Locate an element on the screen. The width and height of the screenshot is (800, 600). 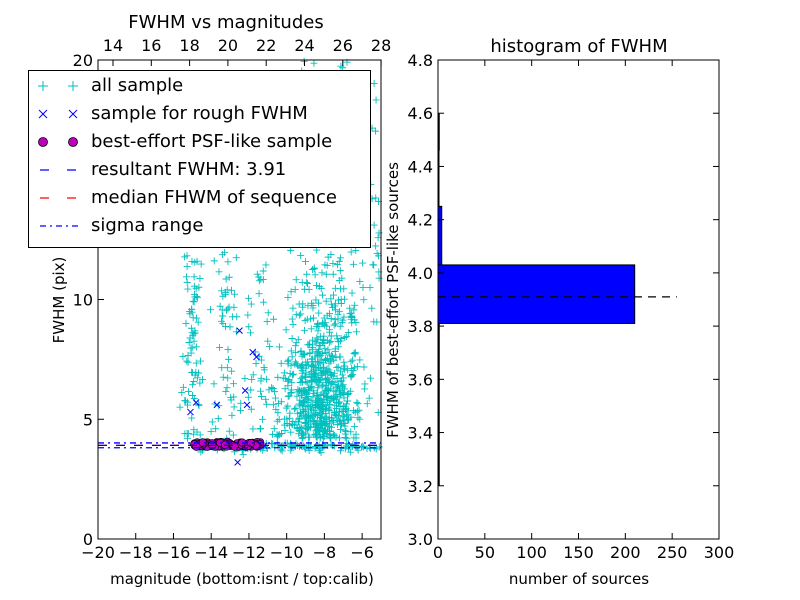
right-title: histogram of FWHM is located at coordinates (578, 46).